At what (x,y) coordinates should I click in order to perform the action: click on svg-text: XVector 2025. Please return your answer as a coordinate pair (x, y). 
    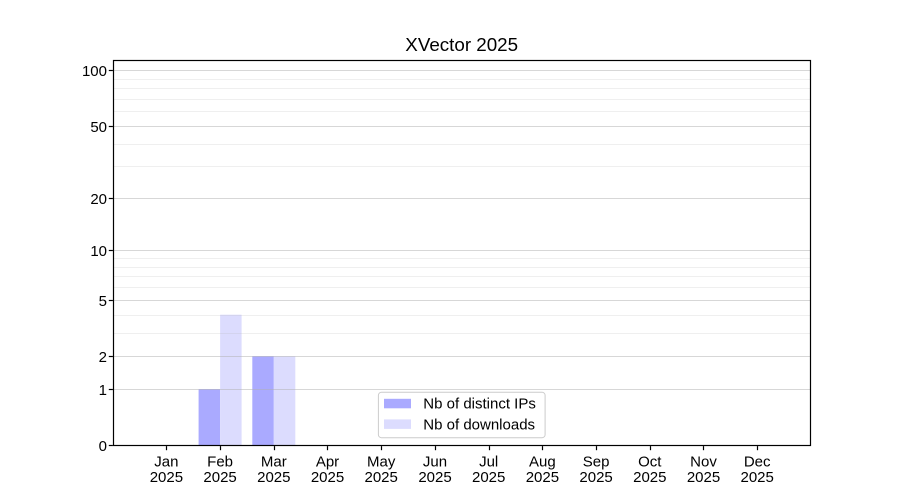
    Looking at the image, I should click on (461, 44).